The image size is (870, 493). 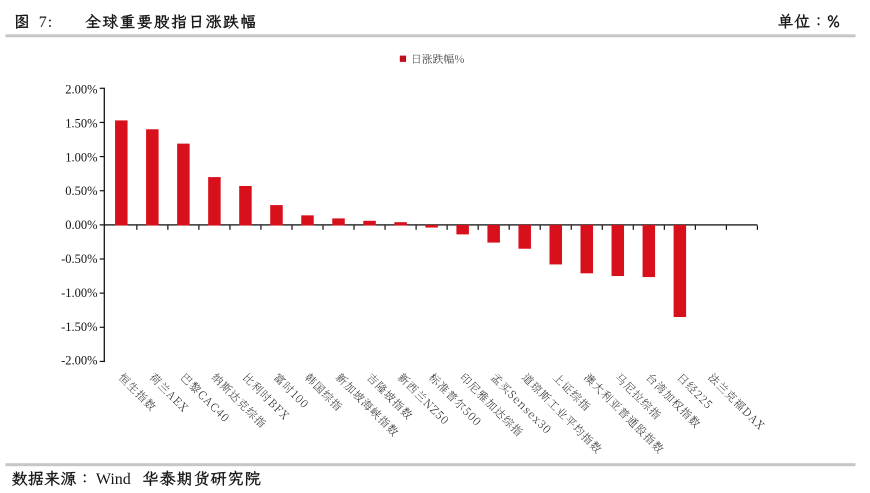 I want to click on svg-text: 7:, so click(x=46, y=22).